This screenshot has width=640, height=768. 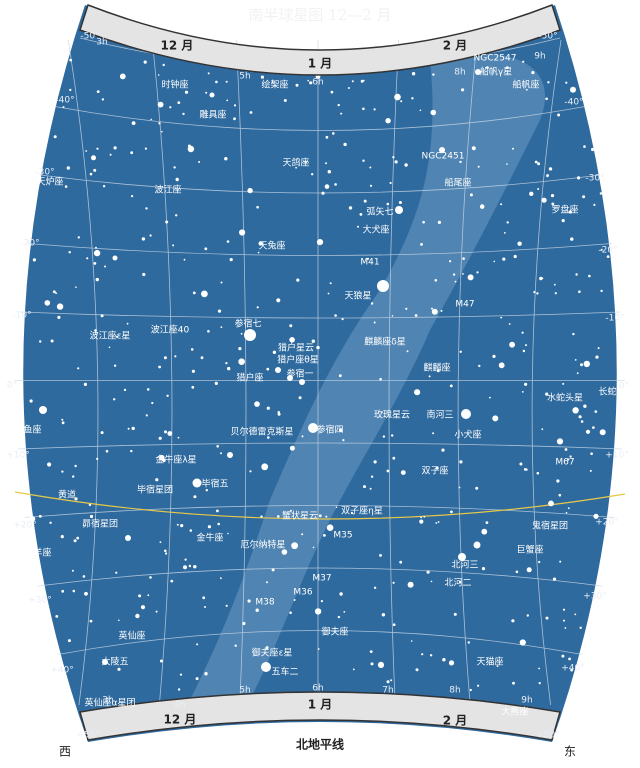 What do you see at coordinates (379, 212) in the screenshot?
I see `sky-label: 弧矢七` at bounding box center [379, 212].